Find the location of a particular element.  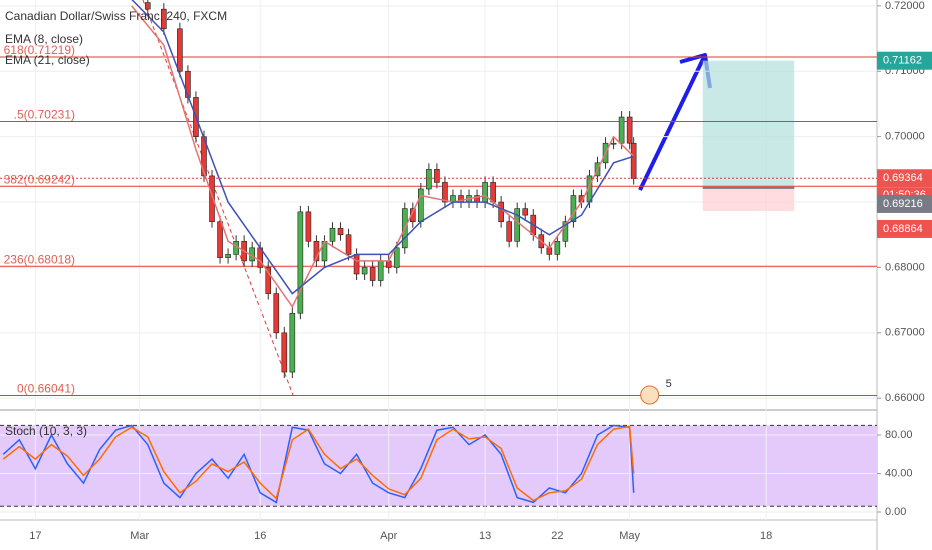

x-tick-label: 17 is located at coordinates (35, 536).